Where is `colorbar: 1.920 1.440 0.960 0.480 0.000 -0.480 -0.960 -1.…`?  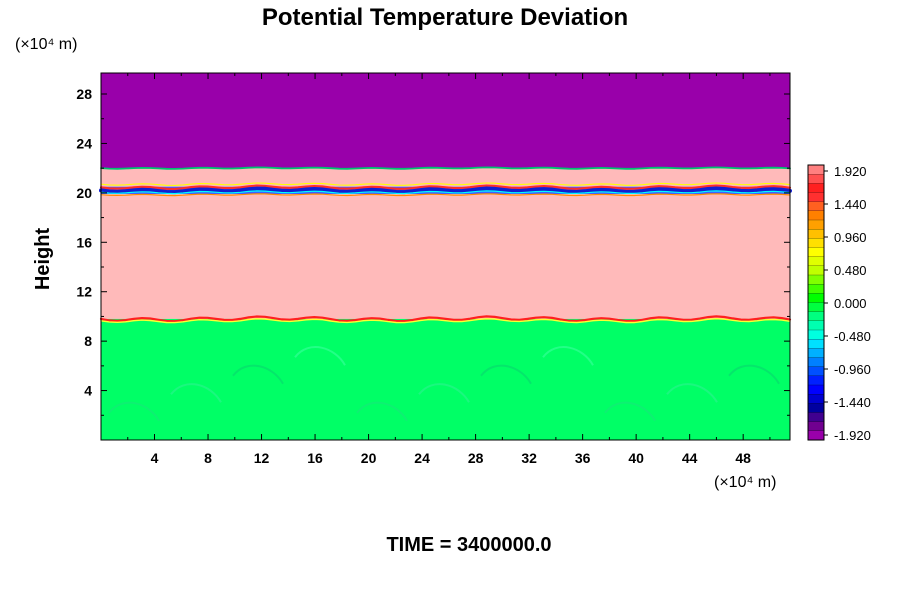 colorbar: 1.920 1.440 0.960 0.480 0.000 -0.480 -0.960 -1.… is located at coordinates (839, 303).